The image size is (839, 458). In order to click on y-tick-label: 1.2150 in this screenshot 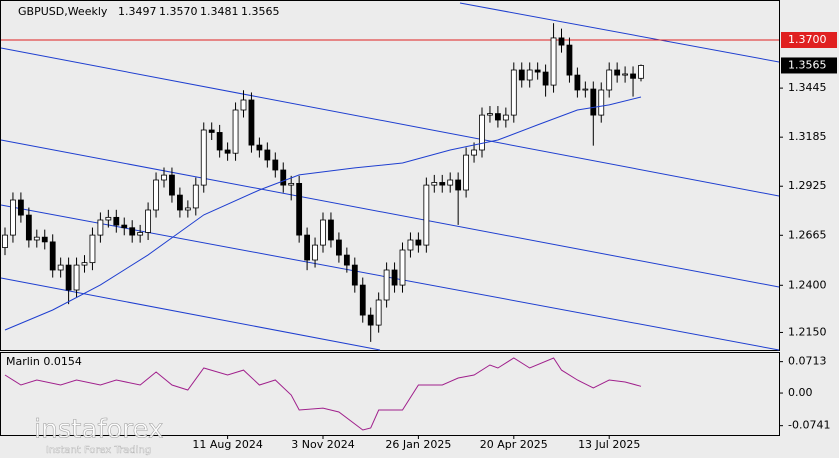, I will do `click(807, 331)`.